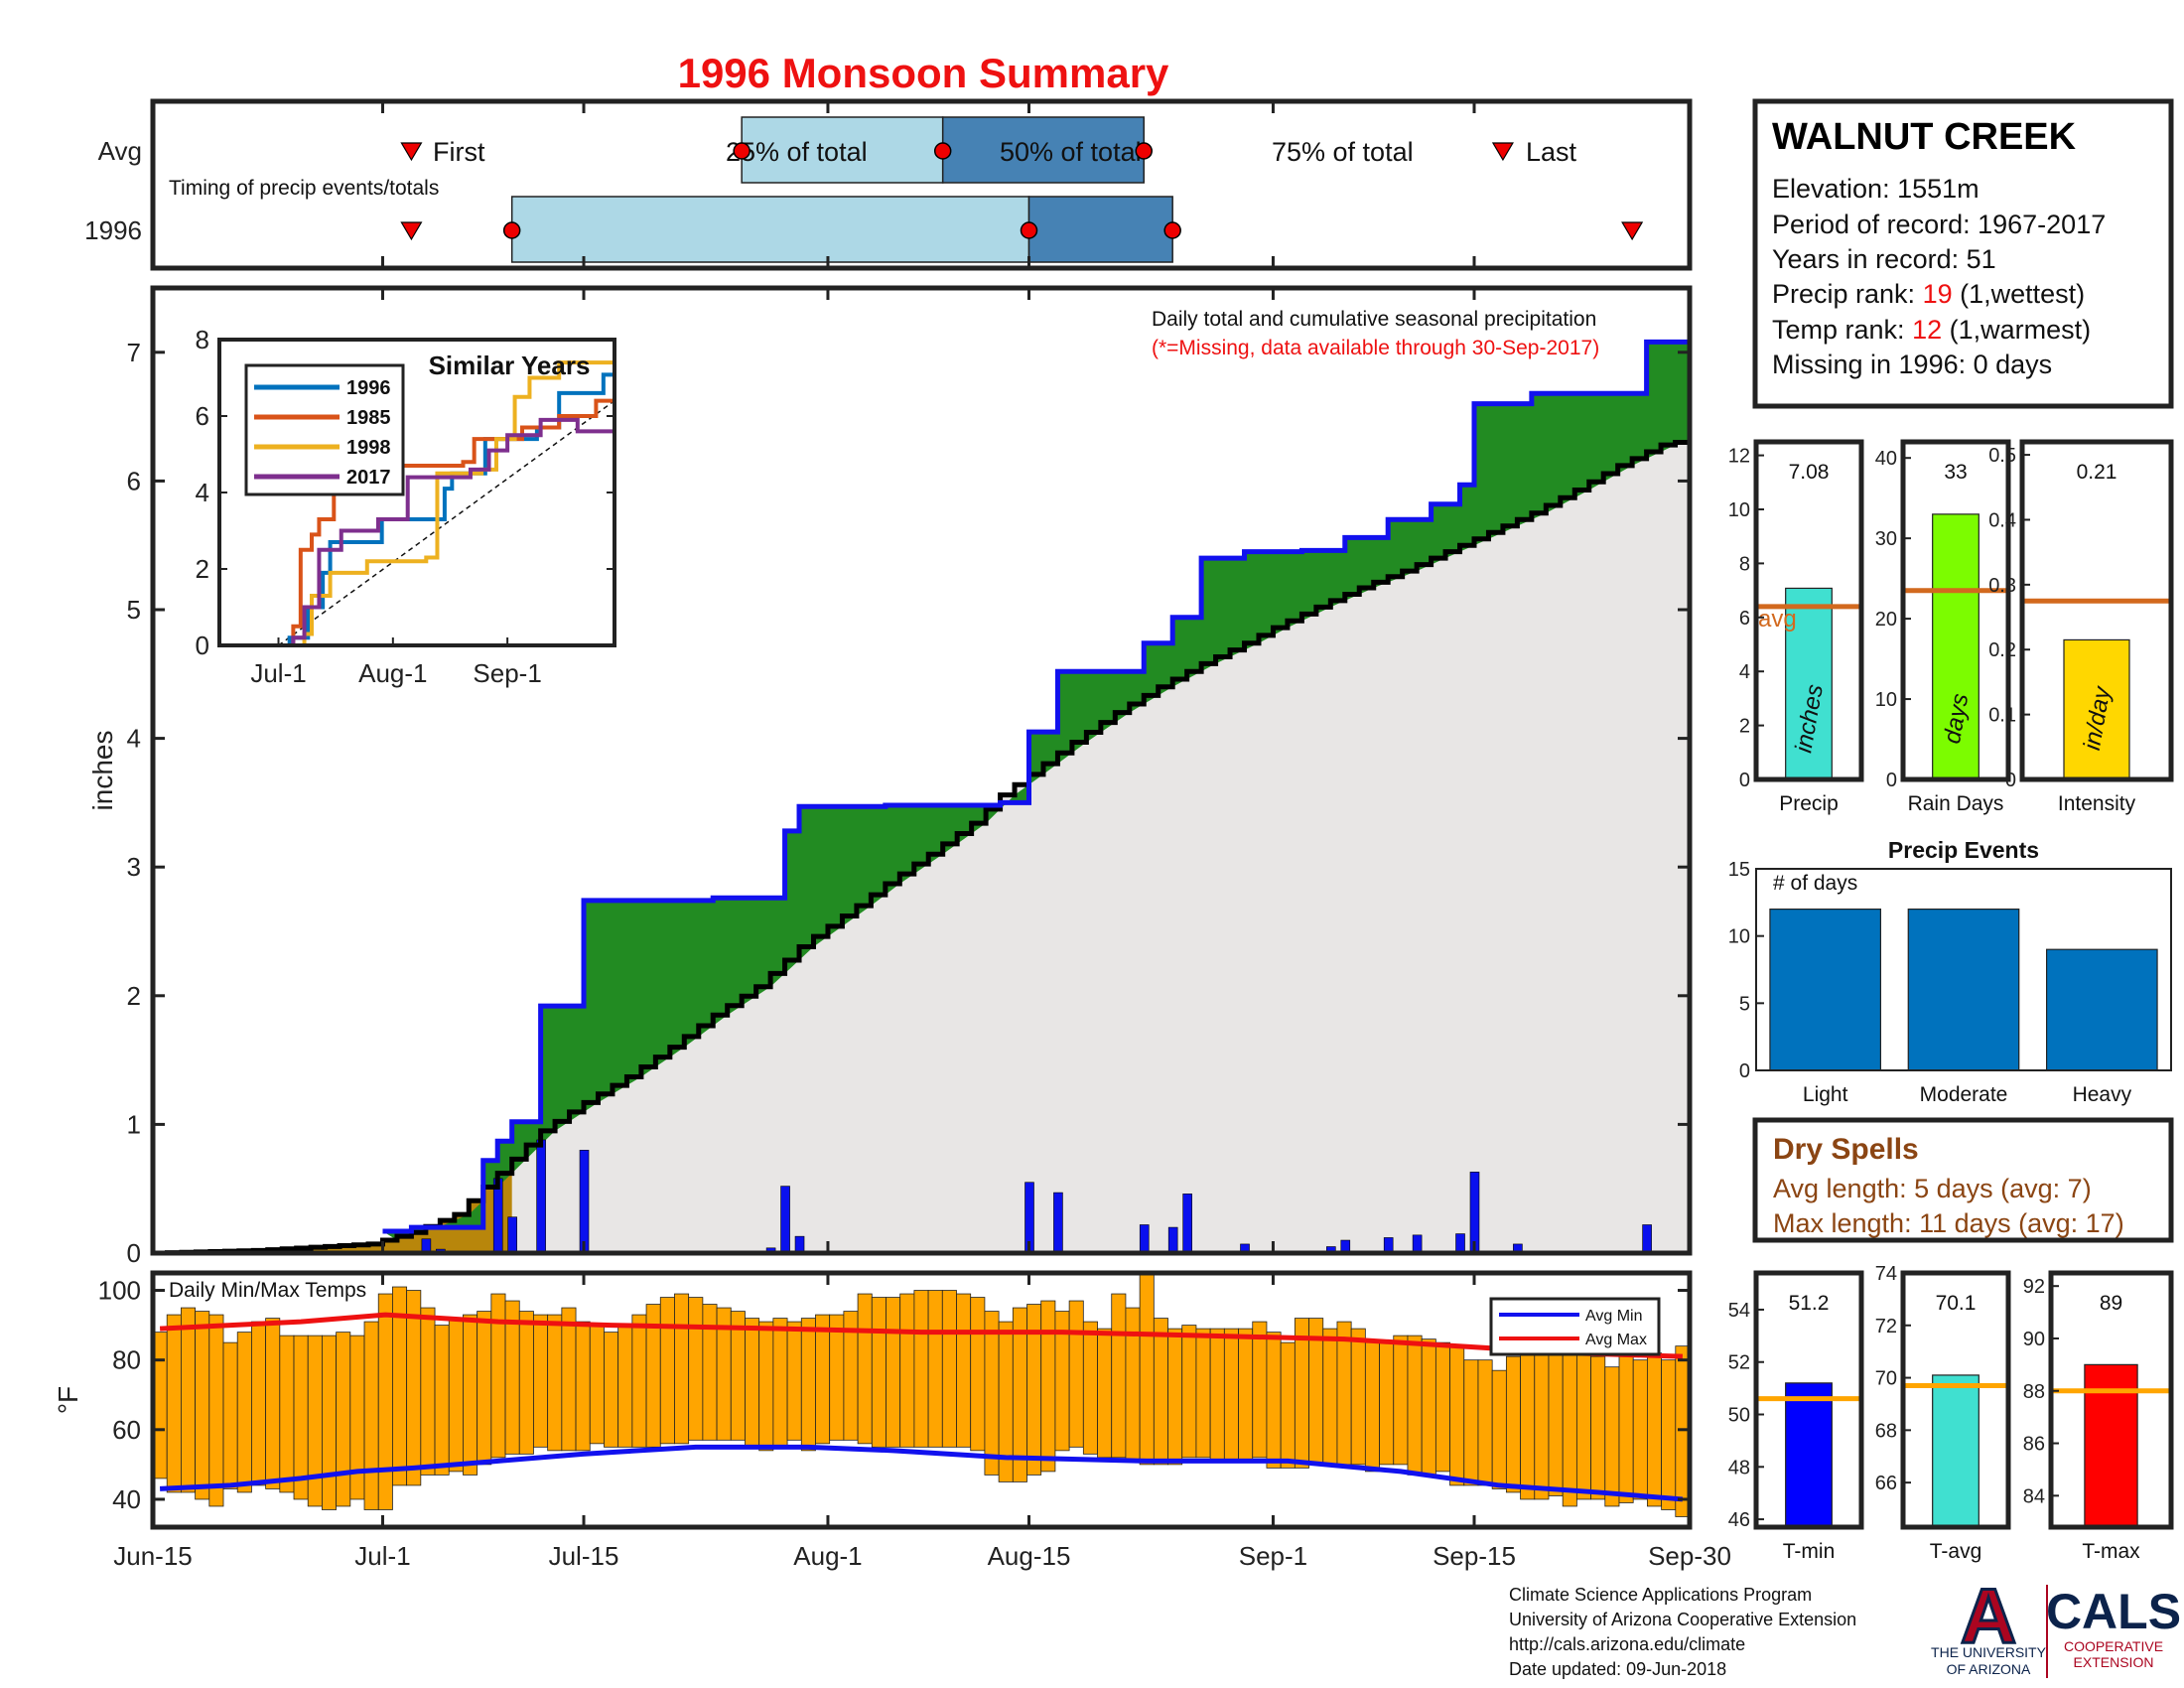  What do you see at coordinates (1739, 870) in the screenshot?
I see `precip-events-tick-label-3: 15` at bounding box center [1739, 870].